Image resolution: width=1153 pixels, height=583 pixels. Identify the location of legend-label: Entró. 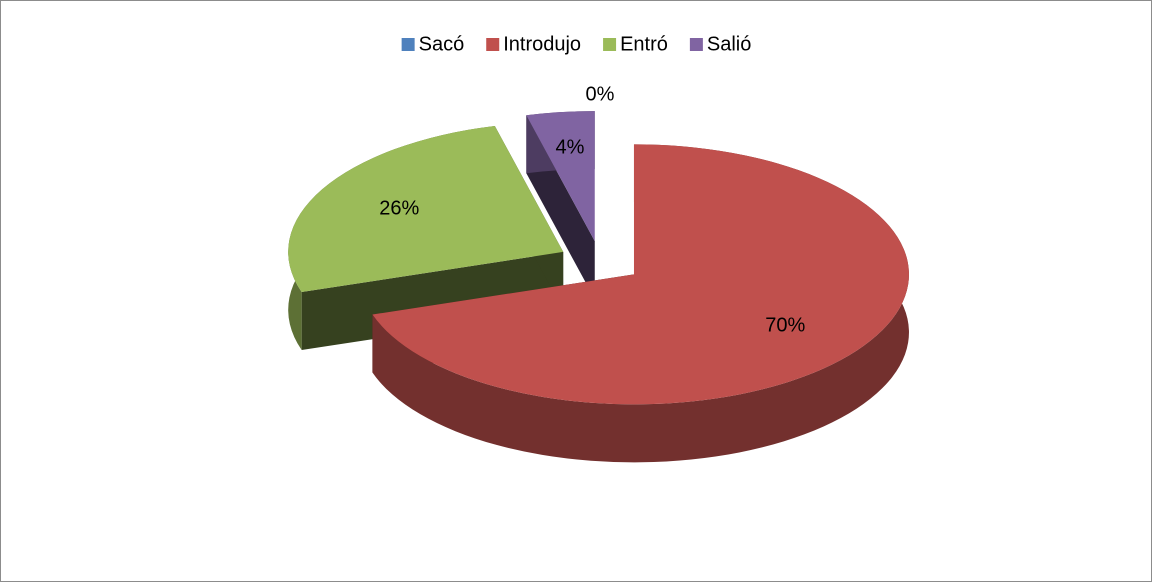
(644, 44).